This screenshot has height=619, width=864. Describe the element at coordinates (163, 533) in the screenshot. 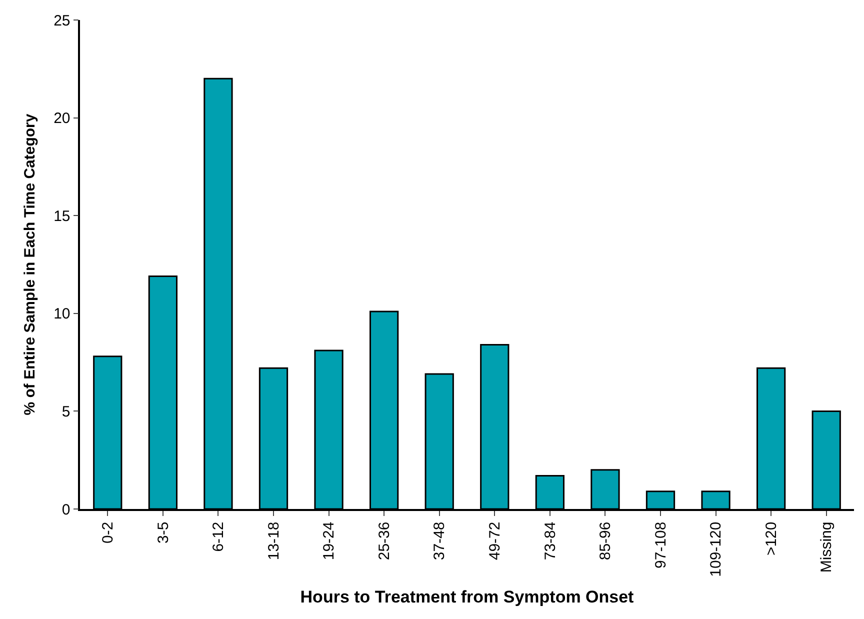

I see `x-tick-label: 3-5` at that location.